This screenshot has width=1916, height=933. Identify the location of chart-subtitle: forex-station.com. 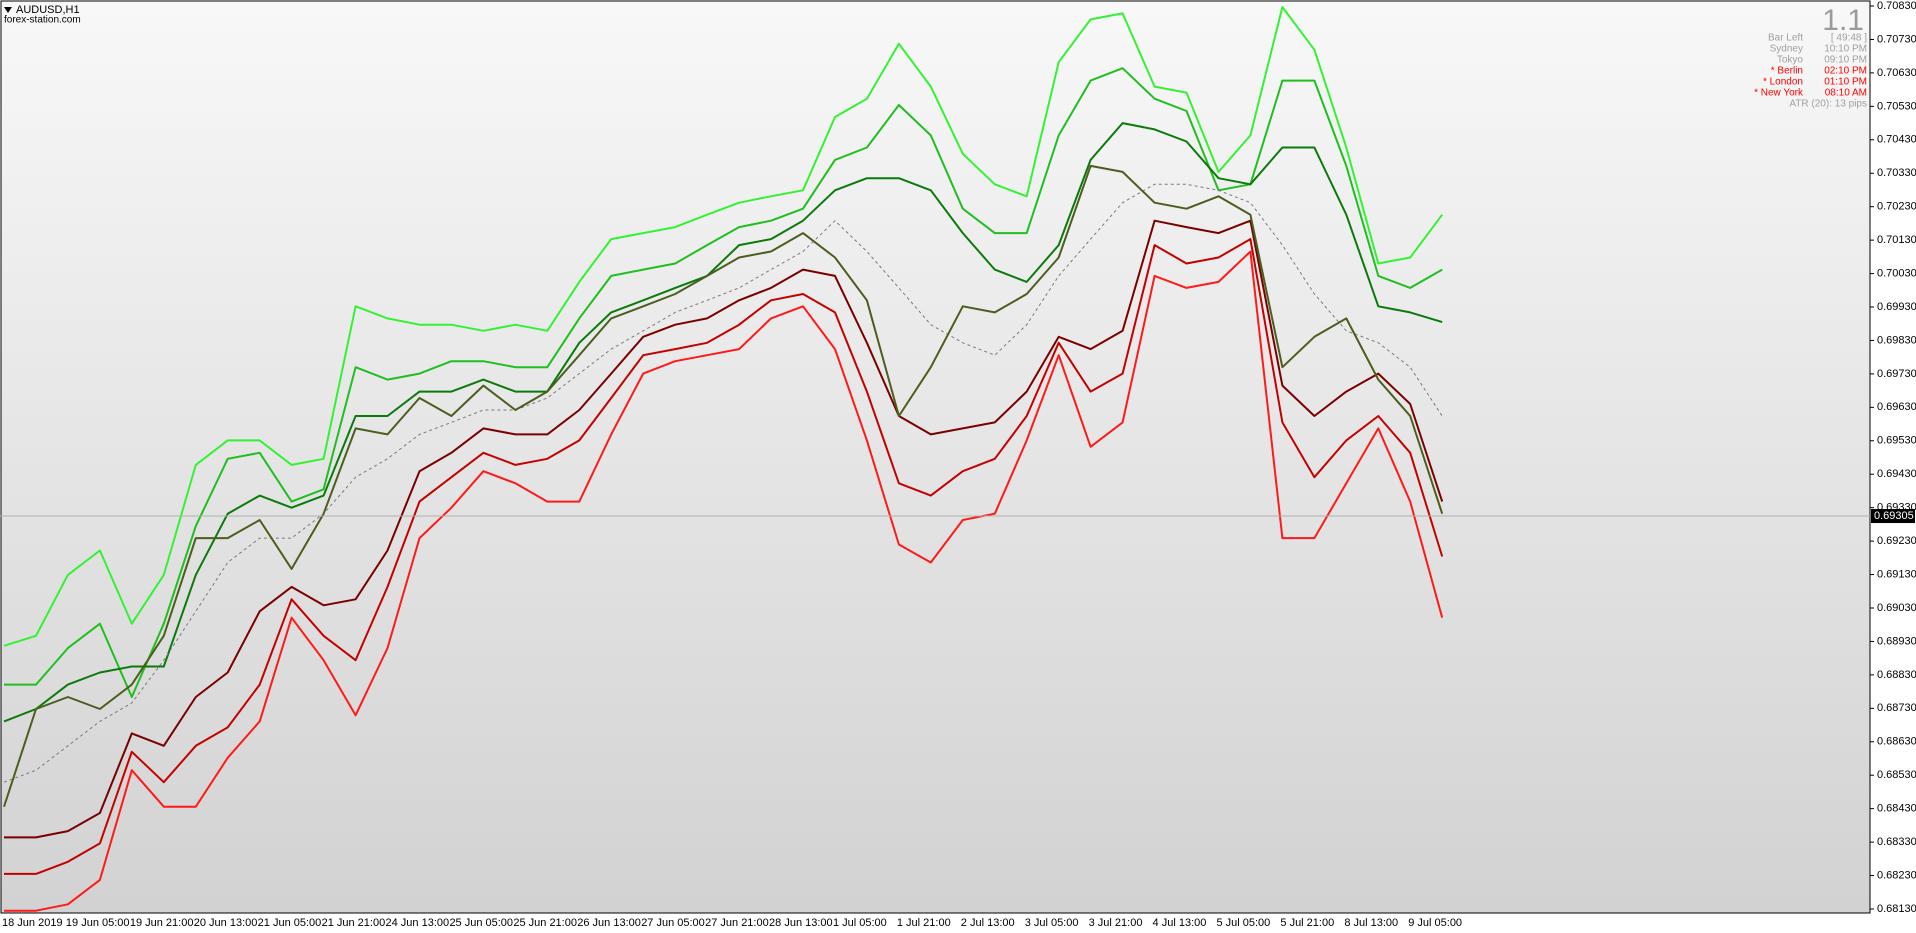
(42, 20).